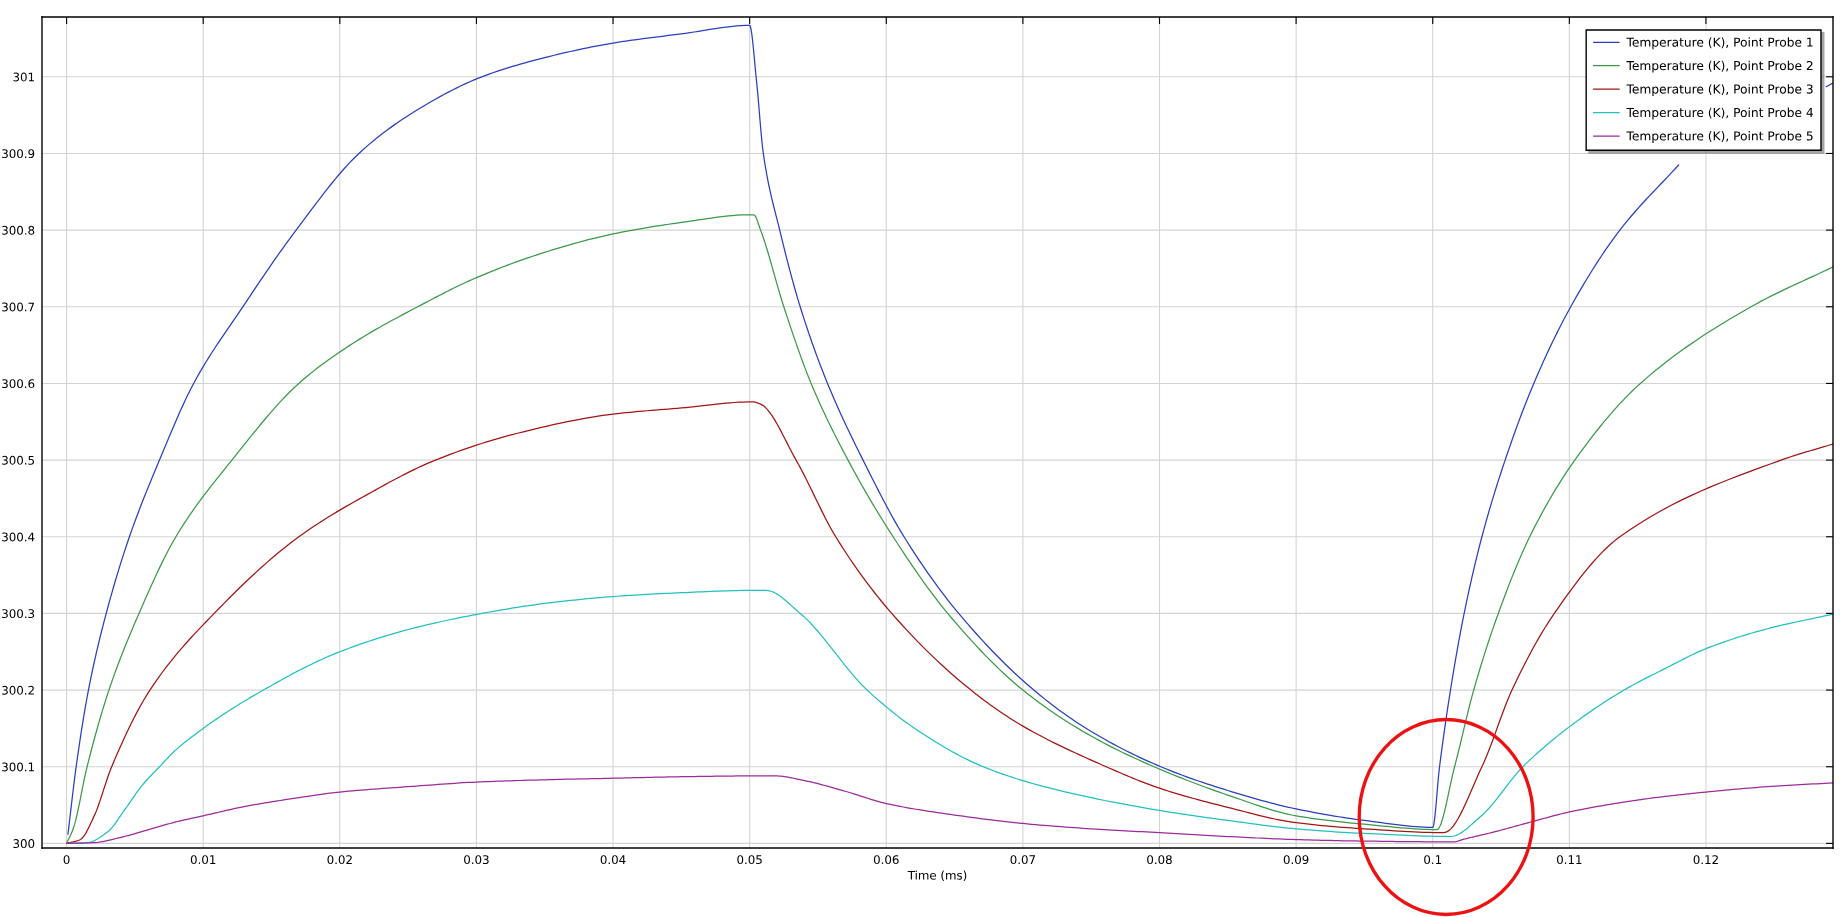  Describe the element at coordinates (203, 860) in the screenshot. I see `x-tick-label: 0.01` at that location.